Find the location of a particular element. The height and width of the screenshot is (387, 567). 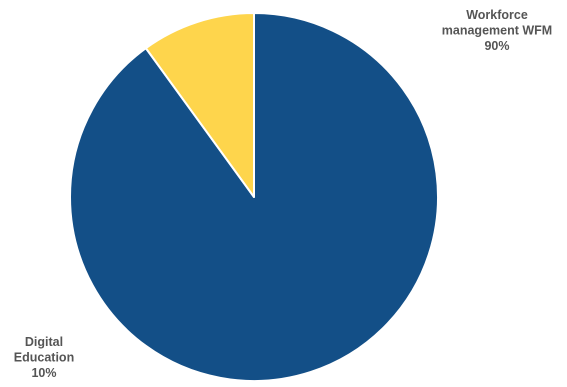

slice-name-label: management WFM is located at coordinates (497, 31).